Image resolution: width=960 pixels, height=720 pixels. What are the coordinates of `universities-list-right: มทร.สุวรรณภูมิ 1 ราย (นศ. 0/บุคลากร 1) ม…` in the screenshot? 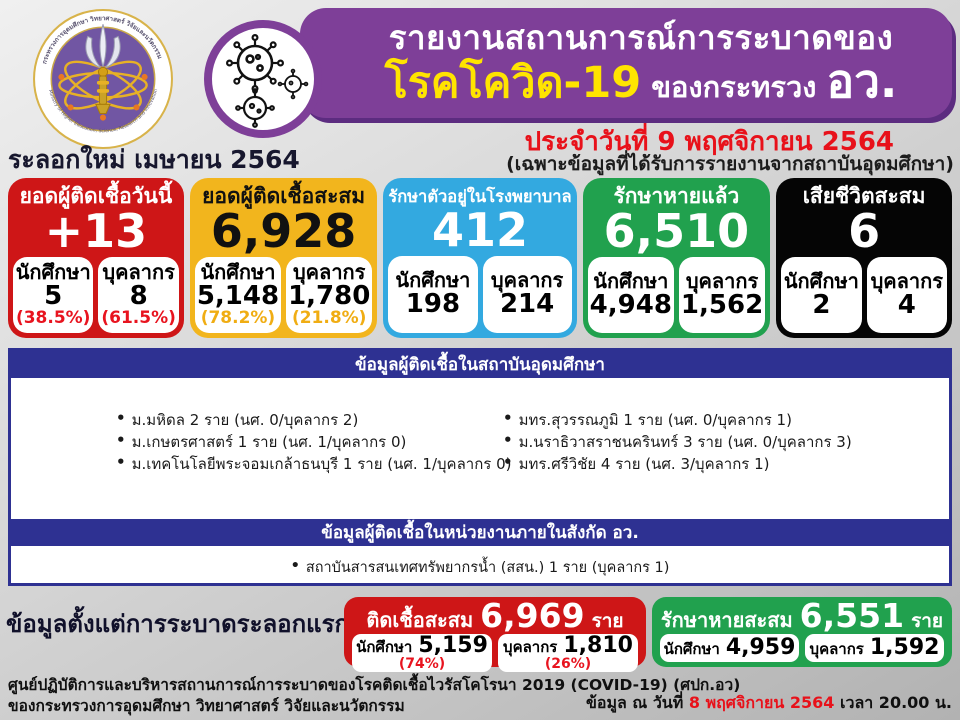 It's located at (677, 442).